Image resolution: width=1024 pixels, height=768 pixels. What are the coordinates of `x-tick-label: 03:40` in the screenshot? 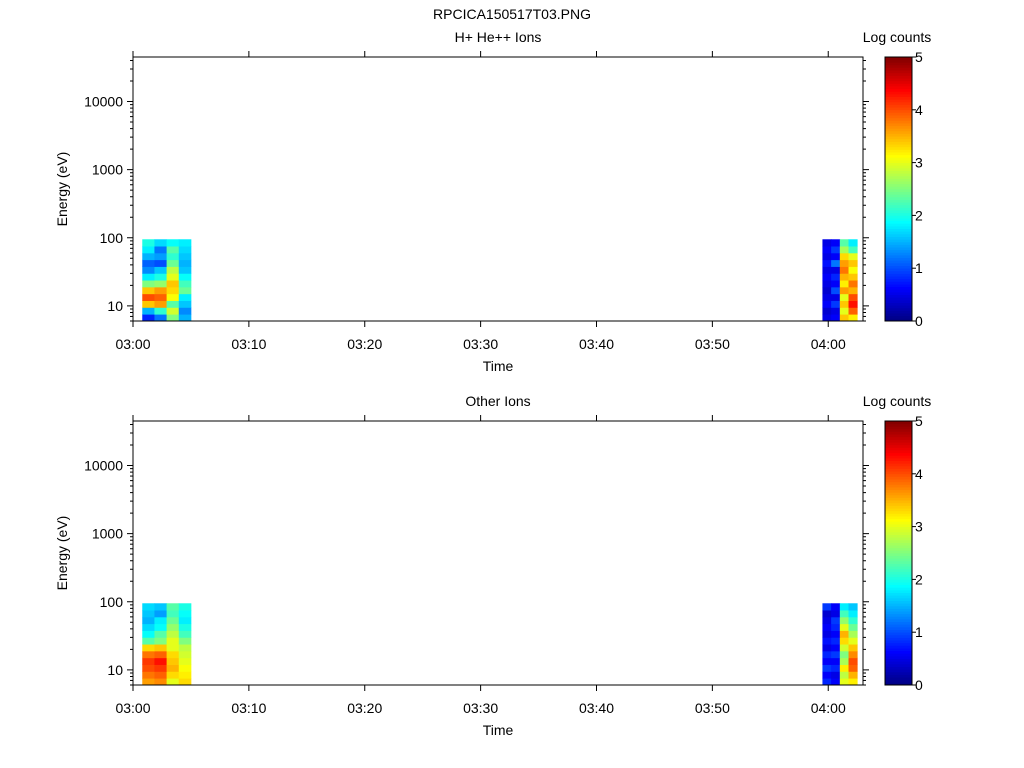 It's located at (596, 708).